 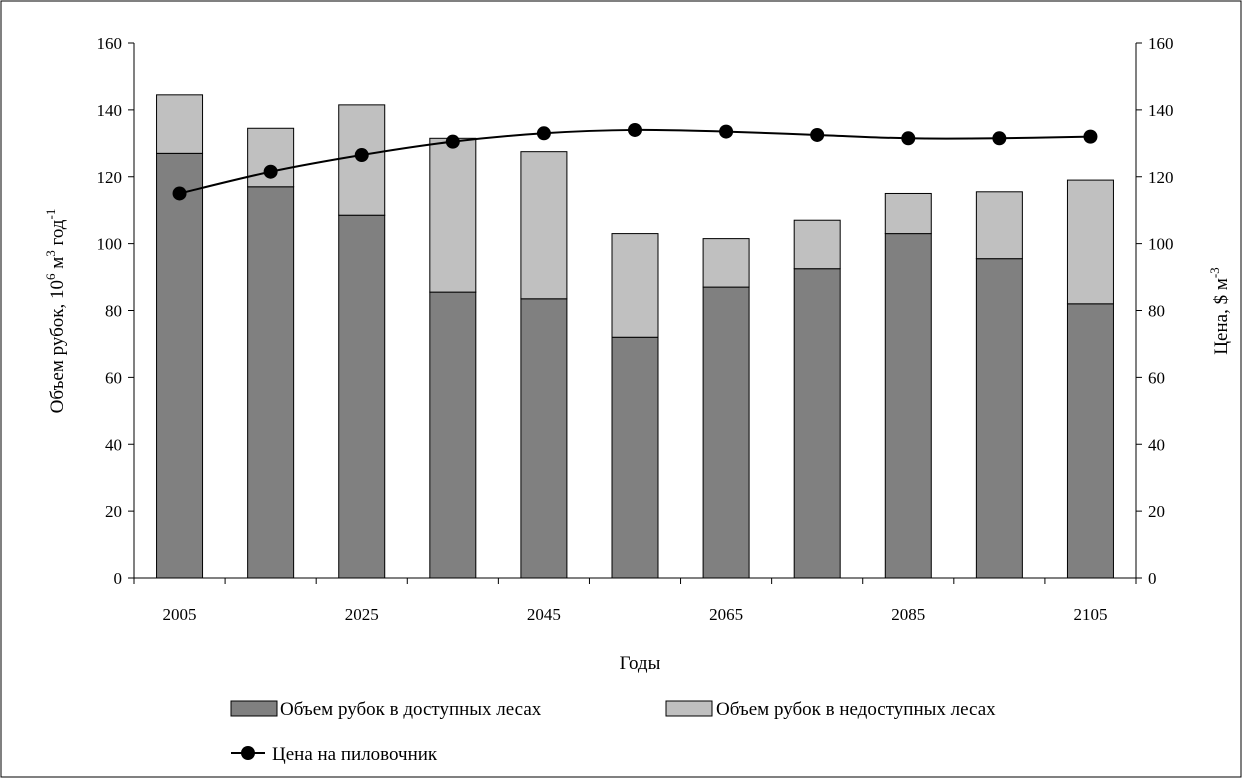 What do you see at coordinates (50, 214) in the screenshot?
I see `y-axis-title-sup-3: -1` at bounding box center [50, 214].